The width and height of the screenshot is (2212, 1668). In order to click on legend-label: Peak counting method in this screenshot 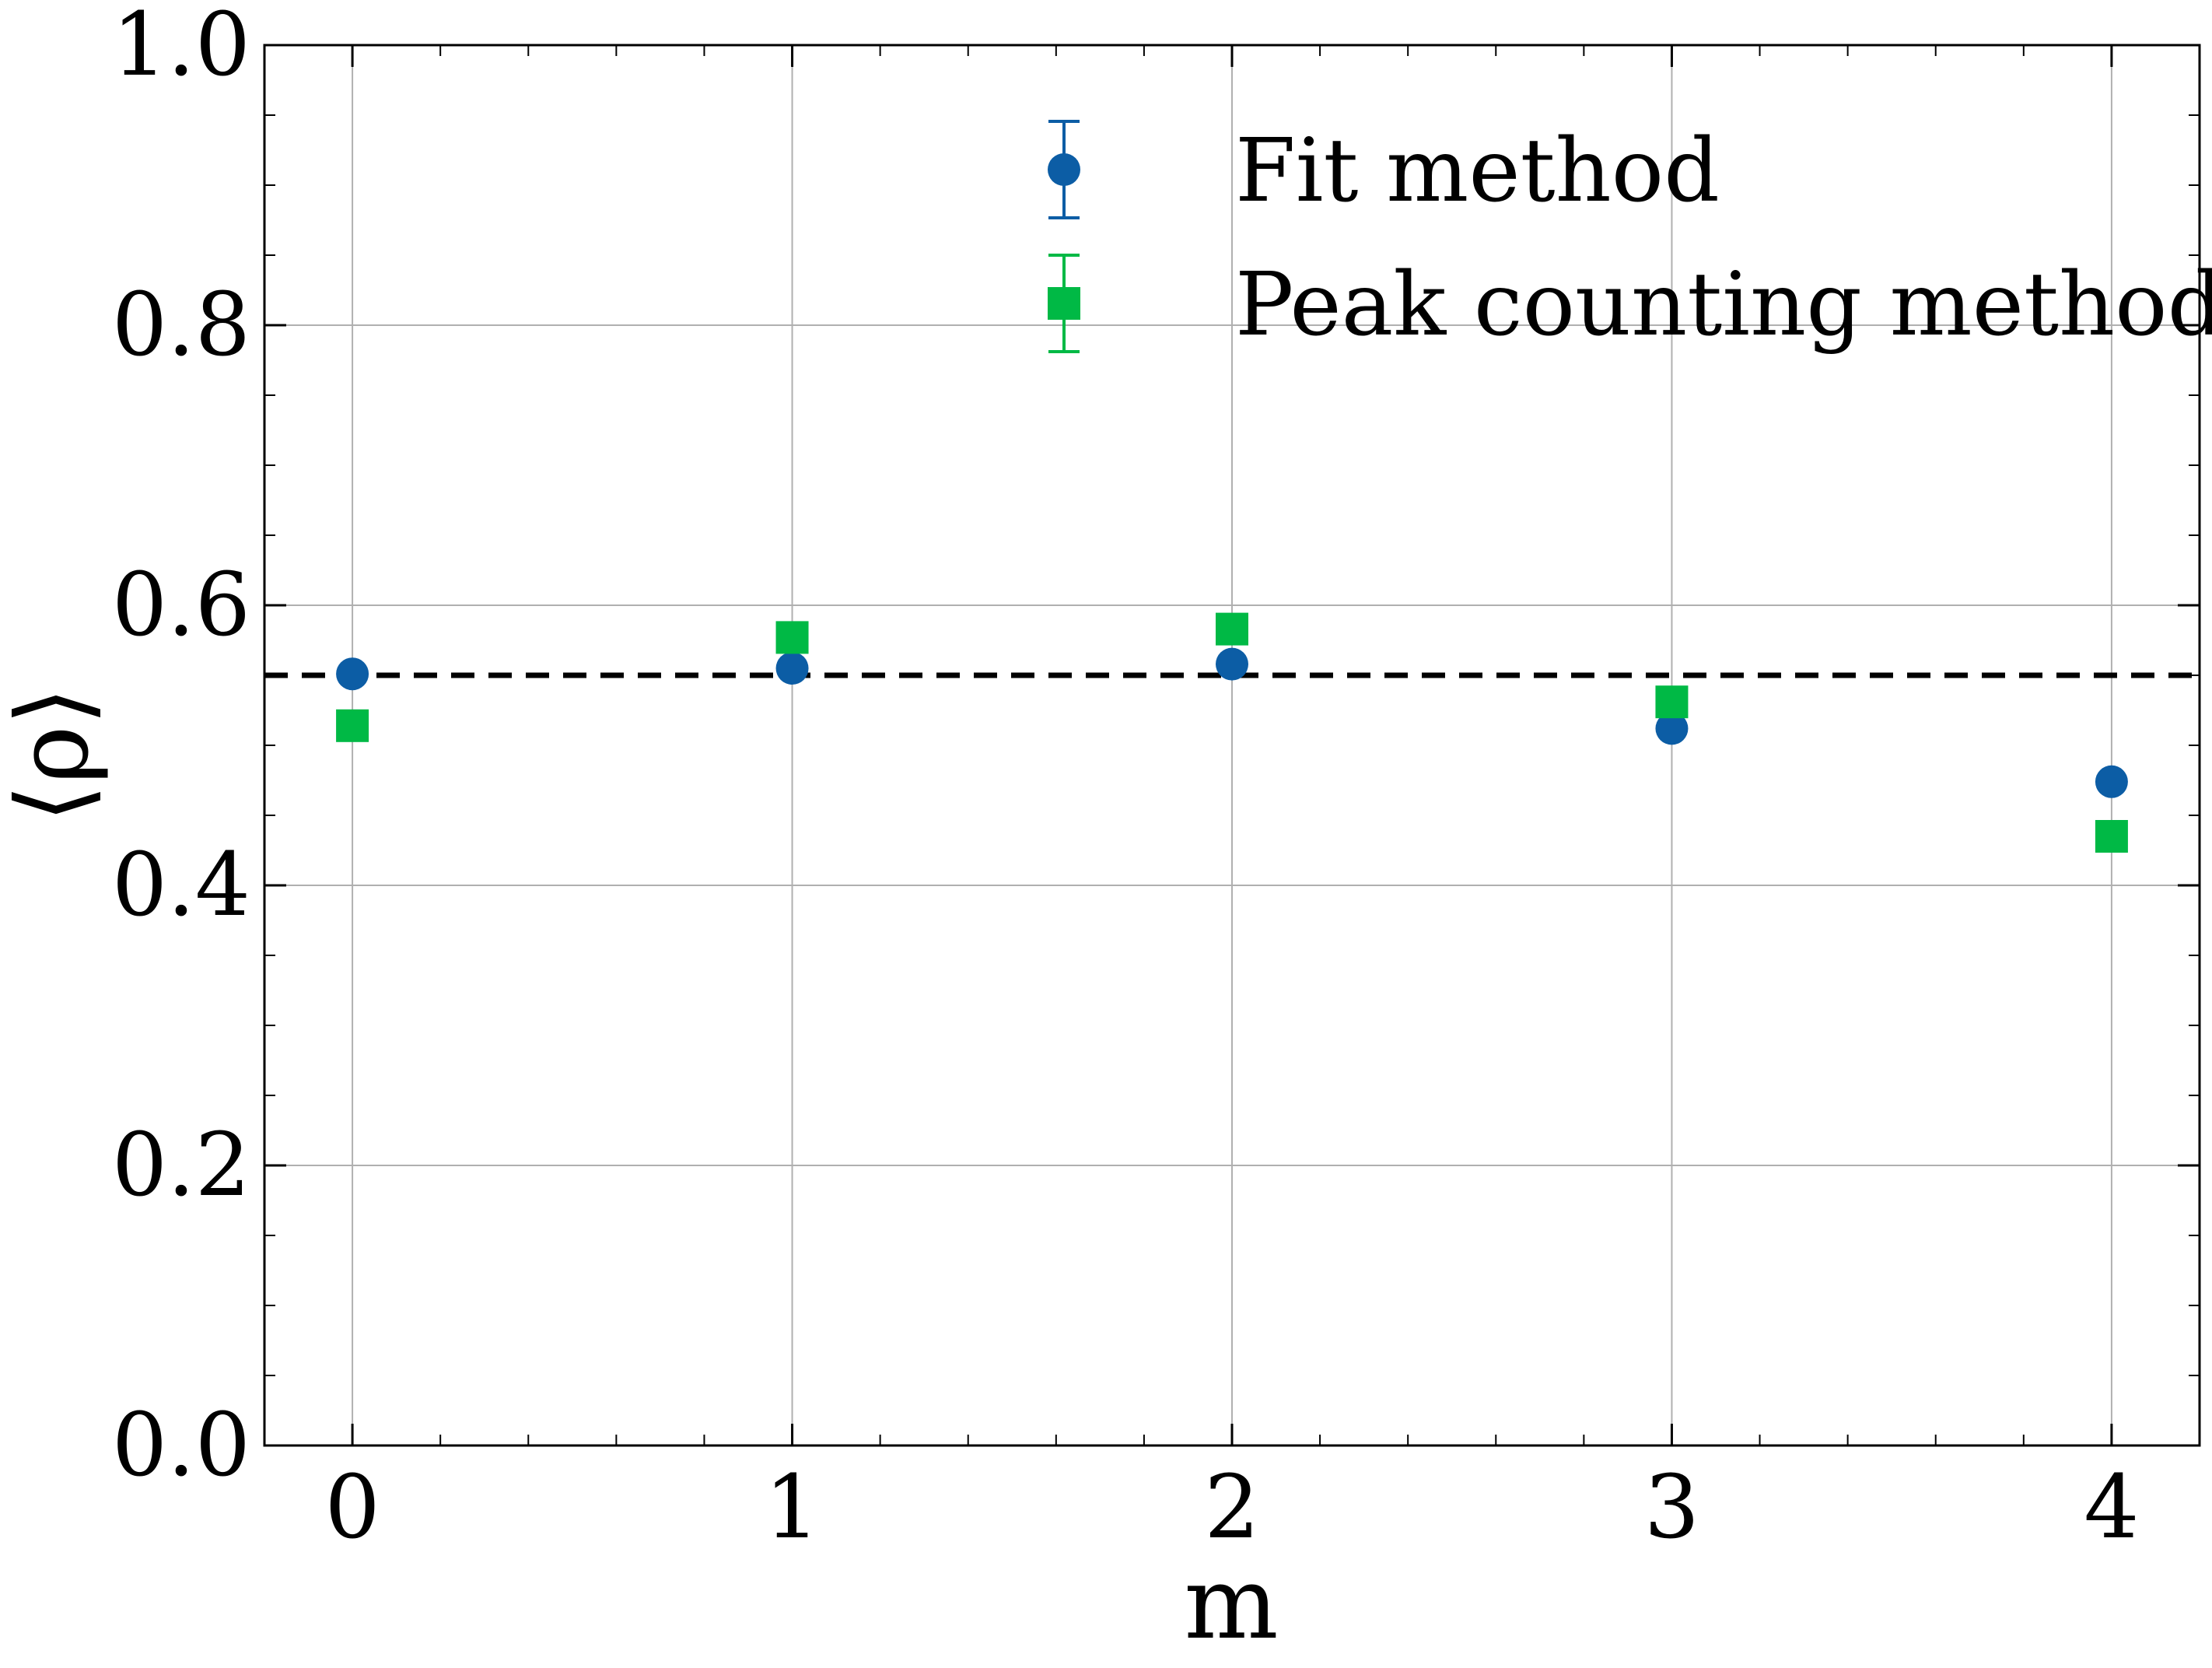, I will do `click(1724, 305)`.